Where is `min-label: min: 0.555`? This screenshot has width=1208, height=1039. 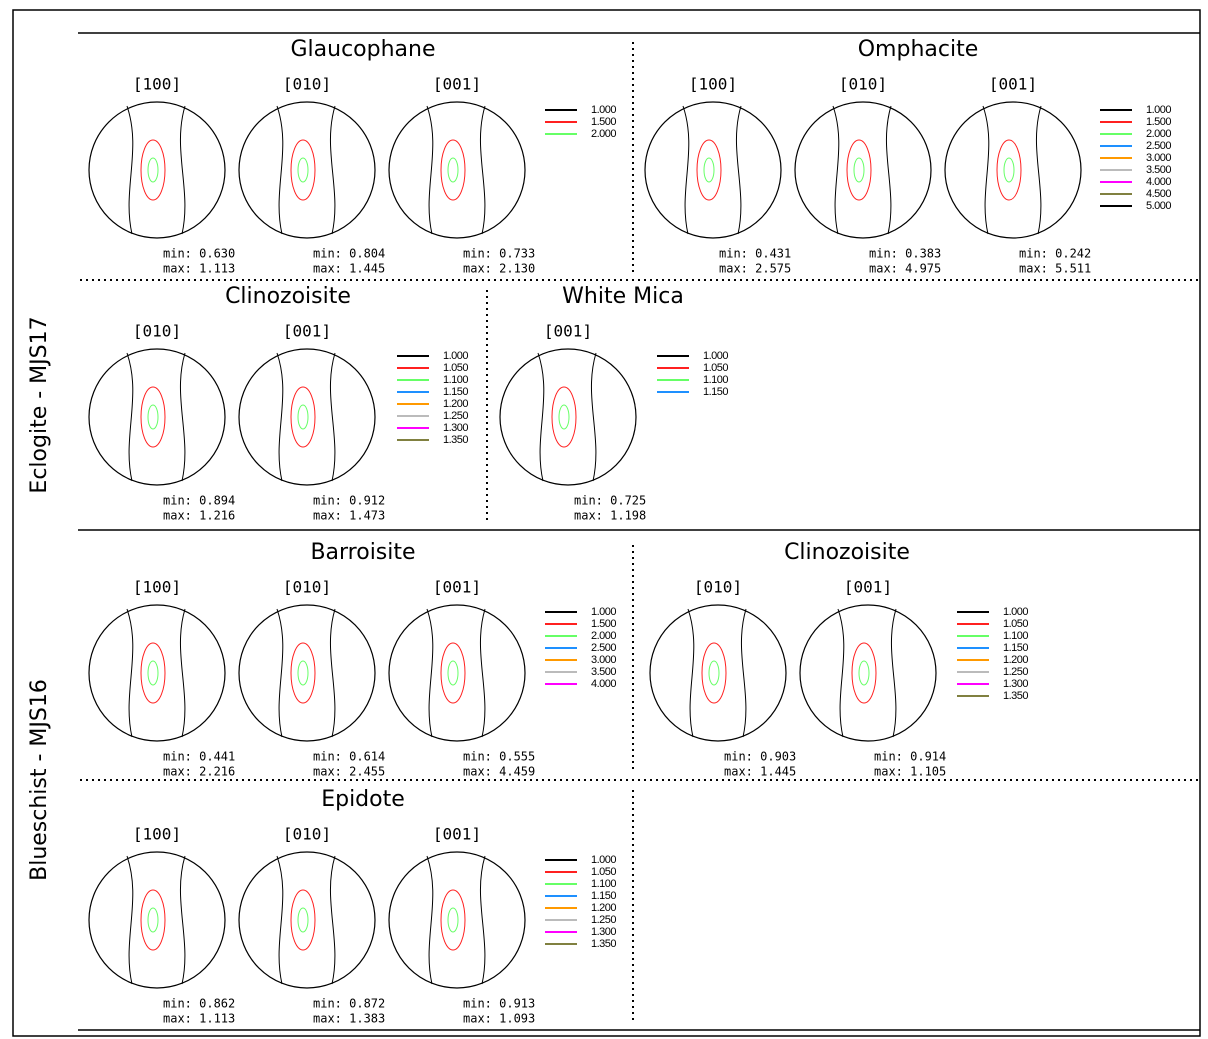
min-label: min: 0.555 is located at coordinates (499, 757).